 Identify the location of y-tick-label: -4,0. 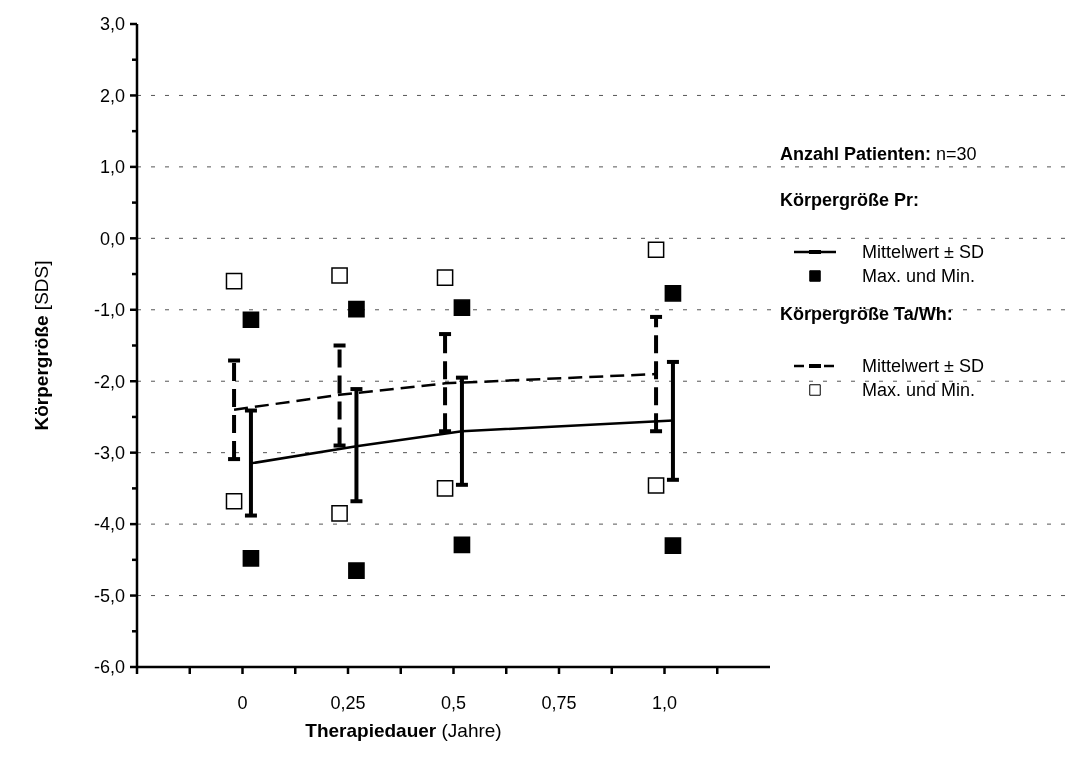
(109, 524).